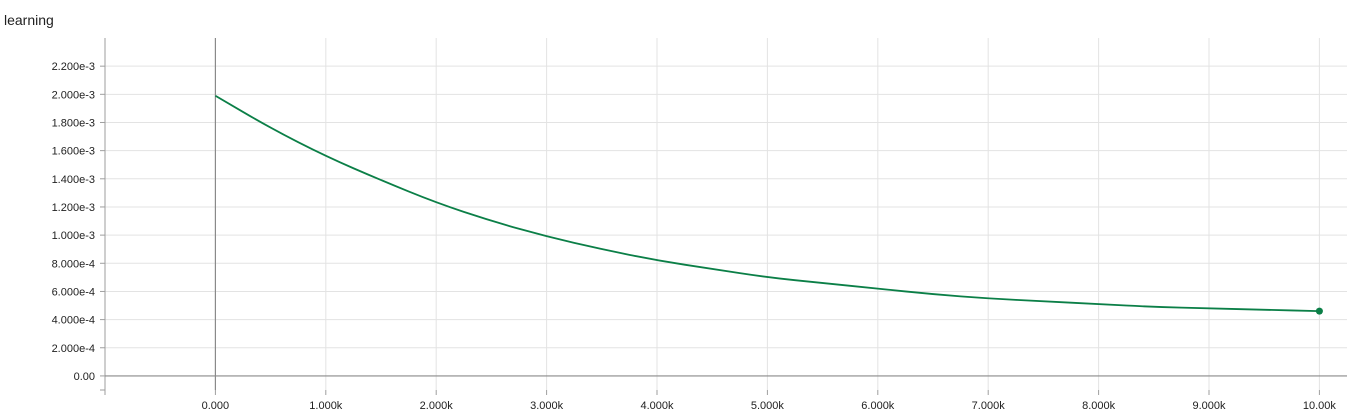 This screenshot has height=414, width=1347. I want to click on x-tick-label: 7.000k, so click(989, 406).